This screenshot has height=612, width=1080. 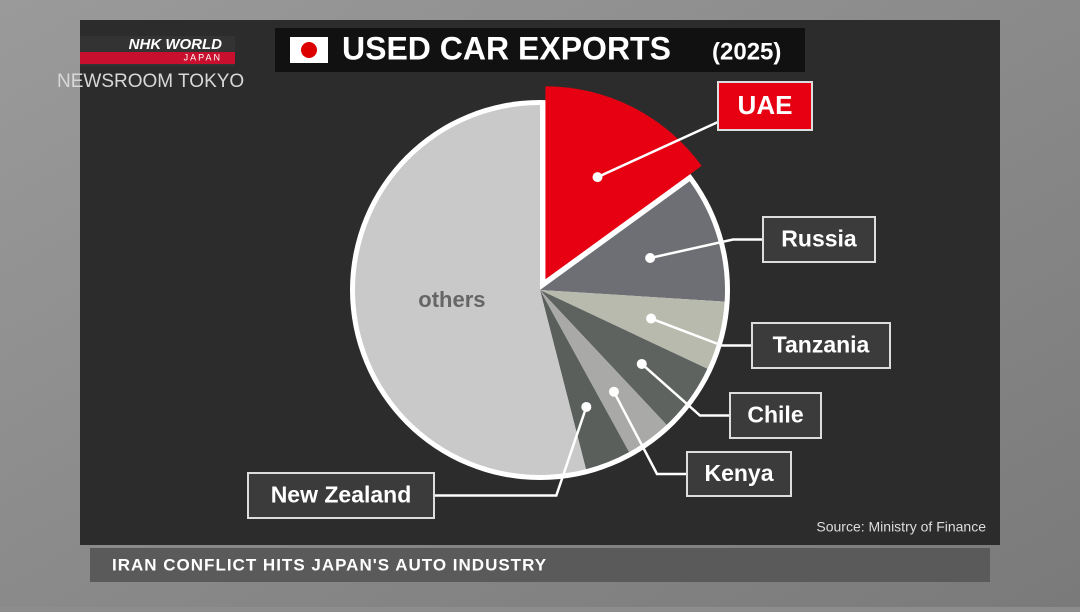 What do you see at coordinates (506, 48) in the screenshot?
I see `chart-title: USED CAR EXPORTS` at bounding box center [506, 48].